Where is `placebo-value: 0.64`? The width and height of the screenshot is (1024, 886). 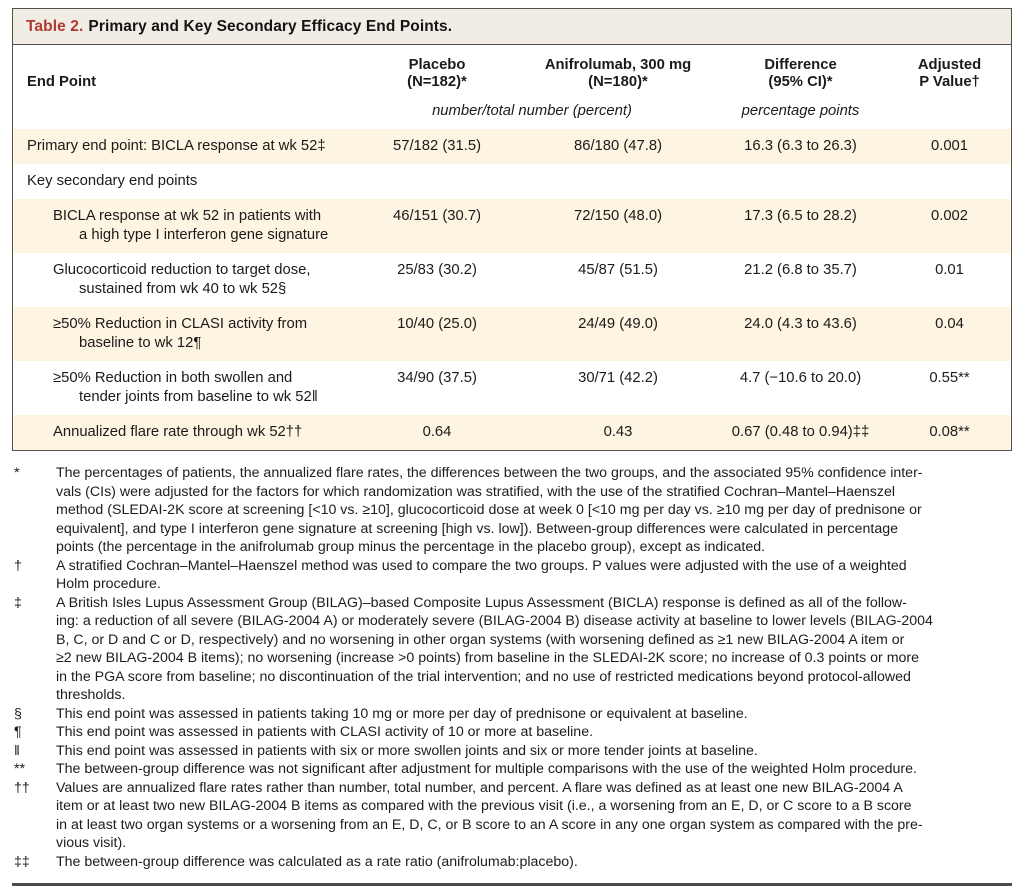 placebo-value: 0.64 is located at coordinates (437, 432).